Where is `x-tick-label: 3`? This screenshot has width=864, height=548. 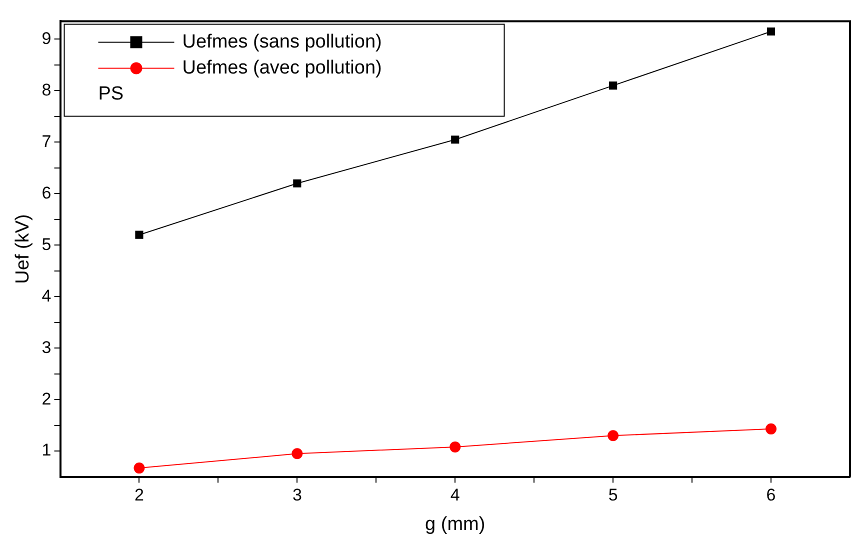 x-tick-label: 3 is located at coordinates (297, 495).